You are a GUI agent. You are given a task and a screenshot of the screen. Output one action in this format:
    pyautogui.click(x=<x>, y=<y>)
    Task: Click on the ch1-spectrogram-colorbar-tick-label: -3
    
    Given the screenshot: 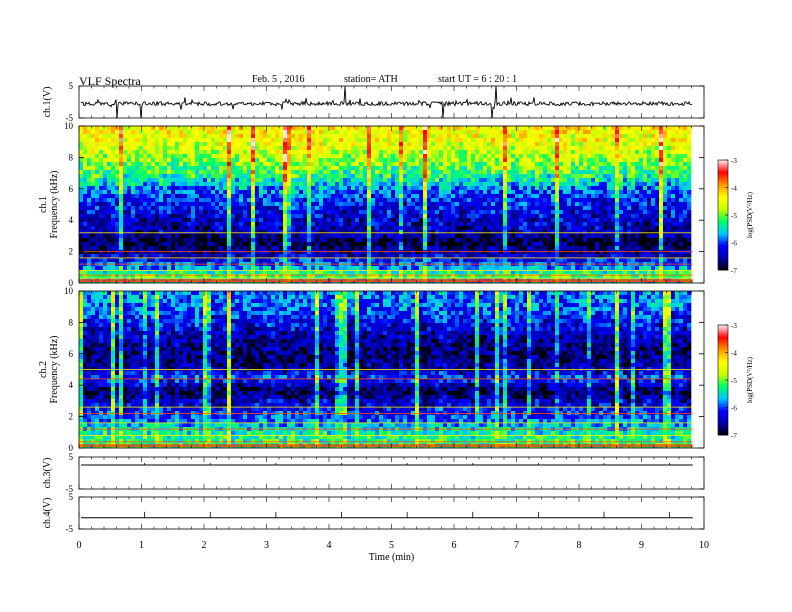 What is the action you would take?
    pyautogui.click(x=734, y=161)
    